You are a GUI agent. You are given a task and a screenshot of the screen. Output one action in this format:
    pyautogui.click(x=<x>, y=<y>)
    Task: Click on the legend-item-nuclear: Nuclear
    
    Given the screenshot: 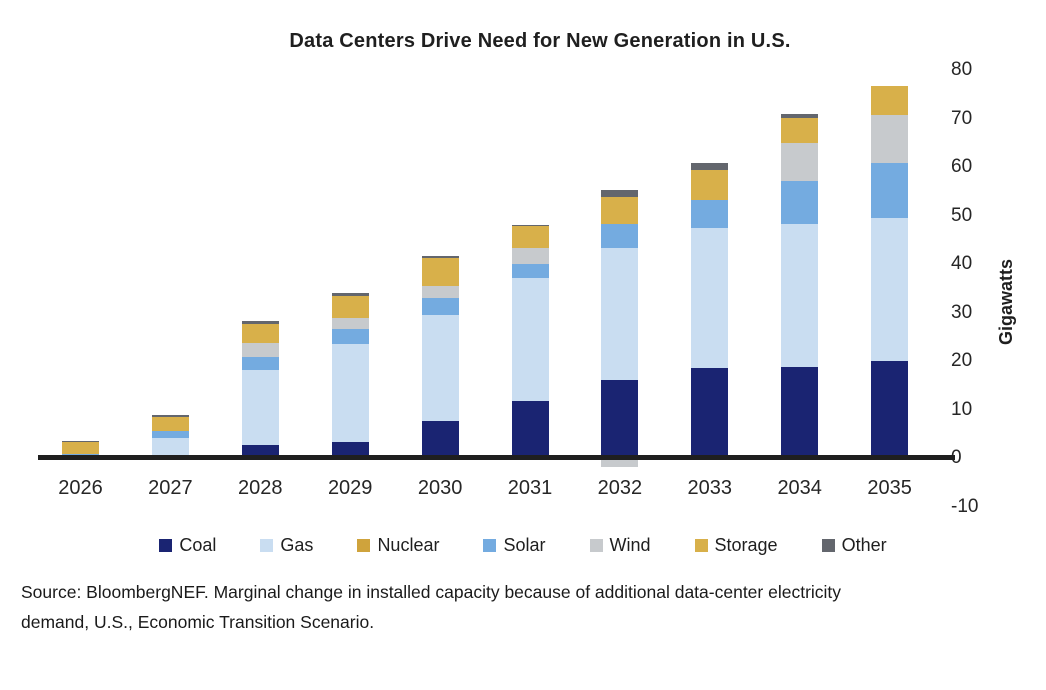 What is the action you would take?
    pyautogui.click(x=398, y=545)
    